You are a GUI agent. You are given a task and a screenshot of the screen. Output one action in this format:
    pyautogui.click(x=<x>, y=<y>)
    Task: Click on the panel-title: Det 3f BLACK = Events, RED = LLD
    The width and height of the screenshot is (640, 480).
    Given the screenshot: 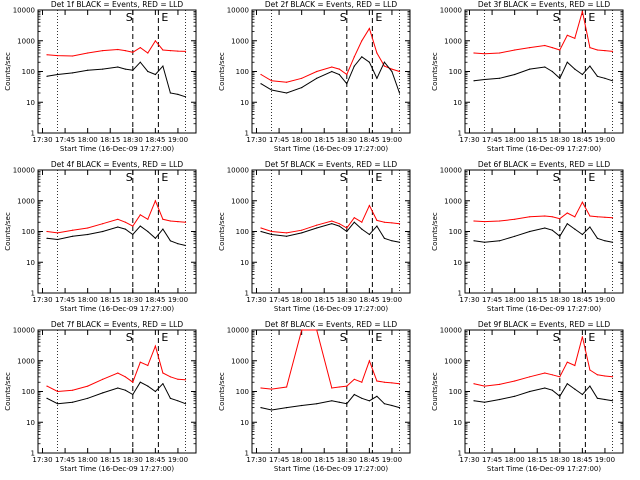 What is the action you would take?
    pyautogui.click(x=544, y=4)
    